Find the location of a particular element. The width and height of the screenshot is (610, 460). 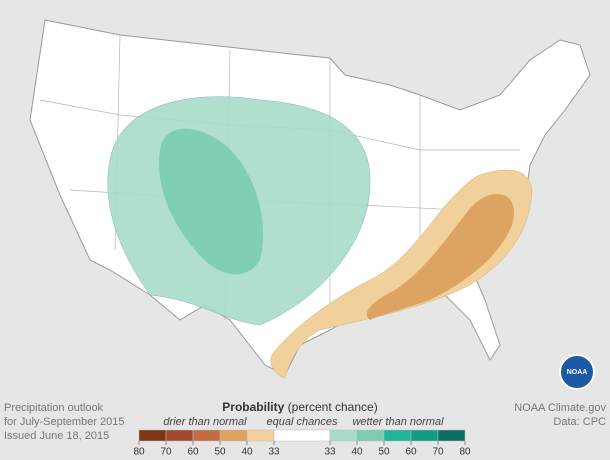

drier-40-region is located at coordinates (440, 257).